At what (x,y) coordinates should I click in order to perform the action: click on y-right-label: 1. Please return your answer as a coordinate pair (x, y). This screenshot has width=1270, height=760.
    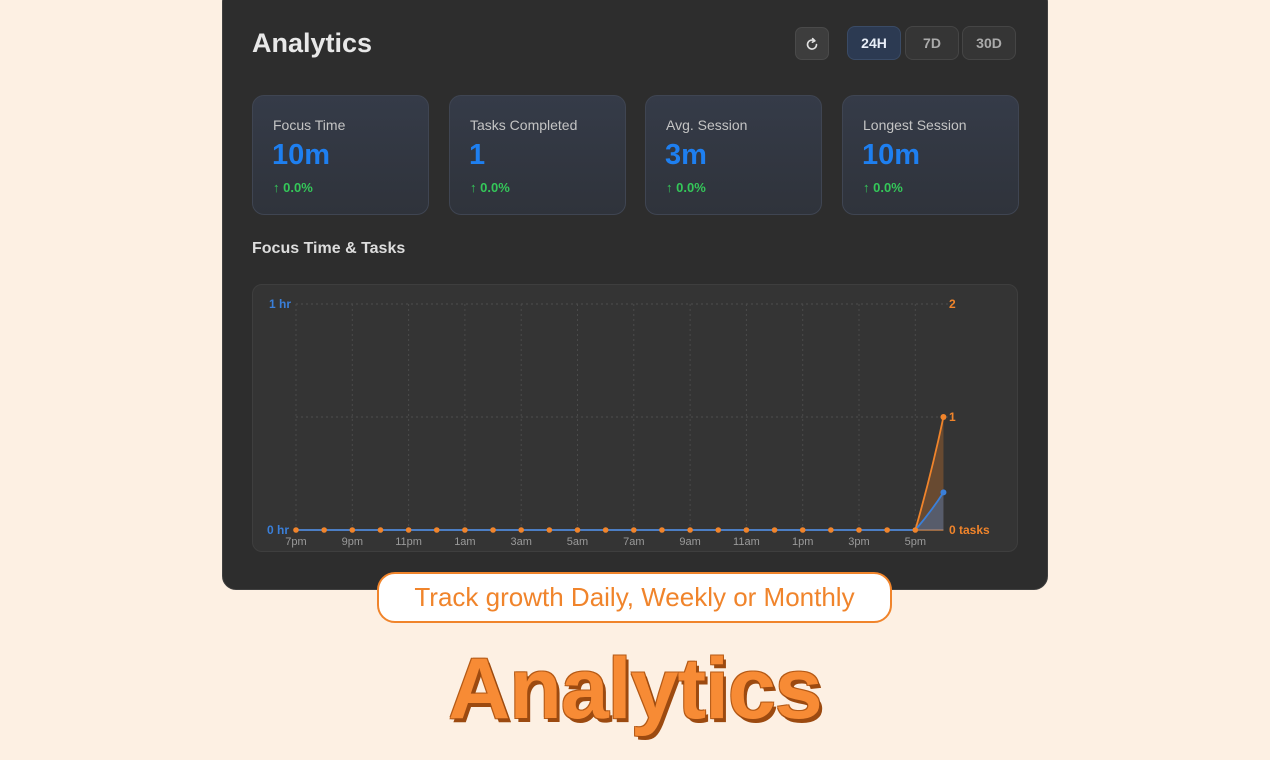
    Looking at the image, I should click on (952, 417).